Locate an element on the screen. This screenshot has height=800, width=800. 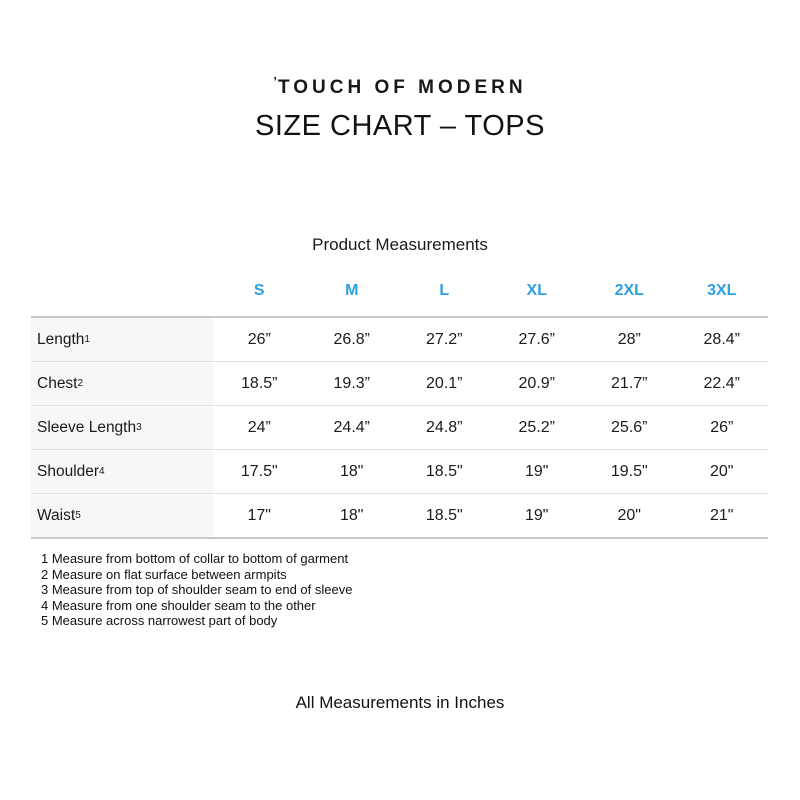
row-label: Shoulder 4 is located at coordinates (122, 471).